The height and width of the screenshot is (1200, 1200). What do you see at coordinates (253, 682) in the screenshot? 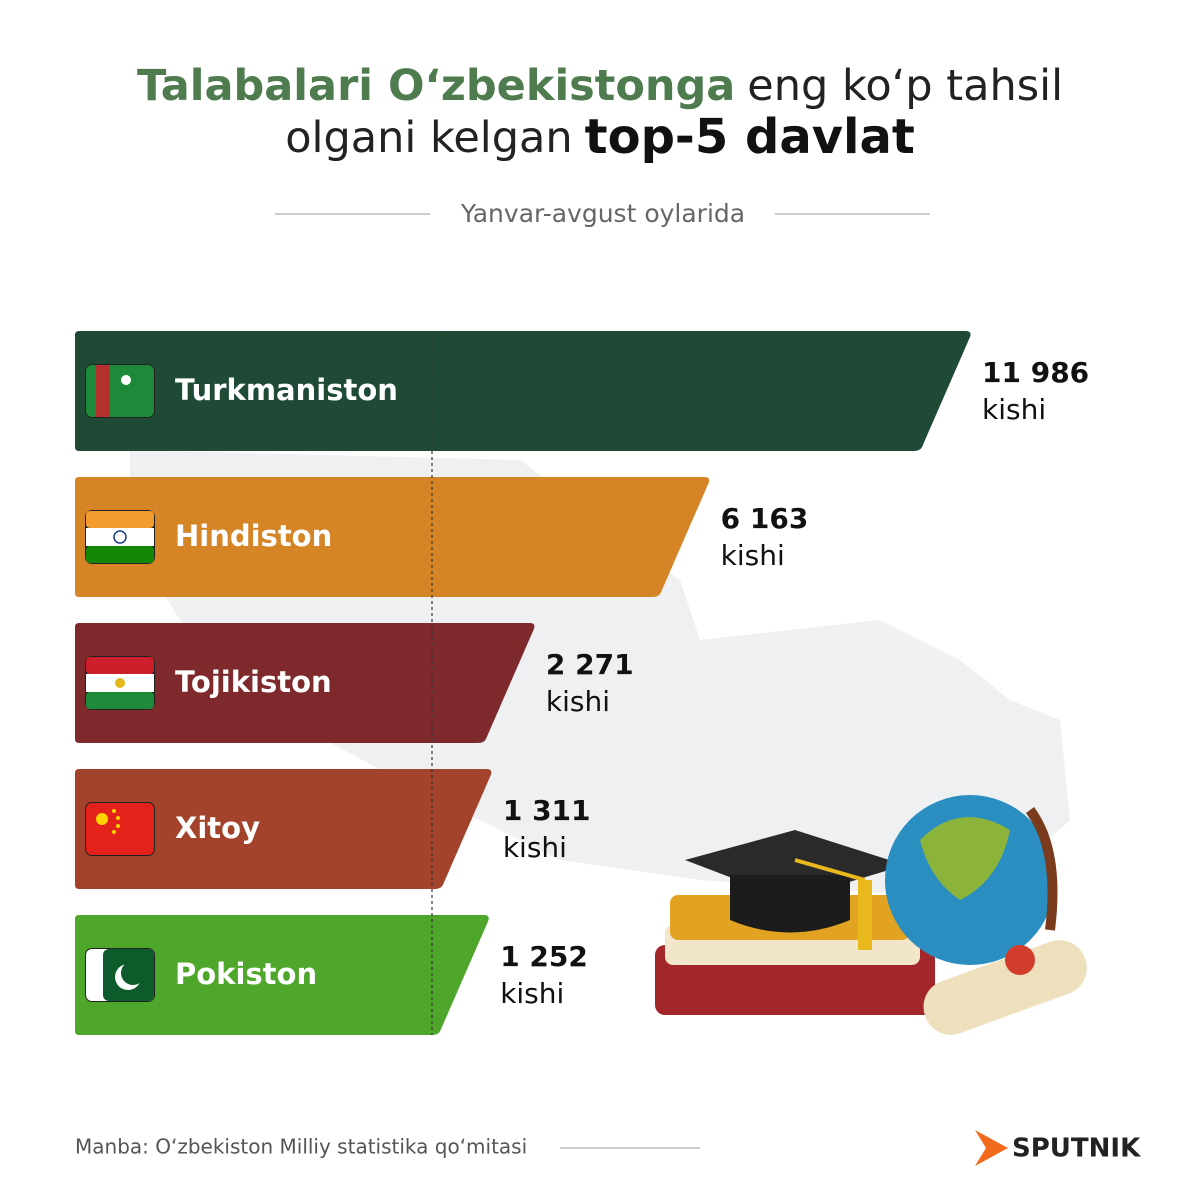
I see `category-label: Tojikiston` at bounding box center [253, 682].